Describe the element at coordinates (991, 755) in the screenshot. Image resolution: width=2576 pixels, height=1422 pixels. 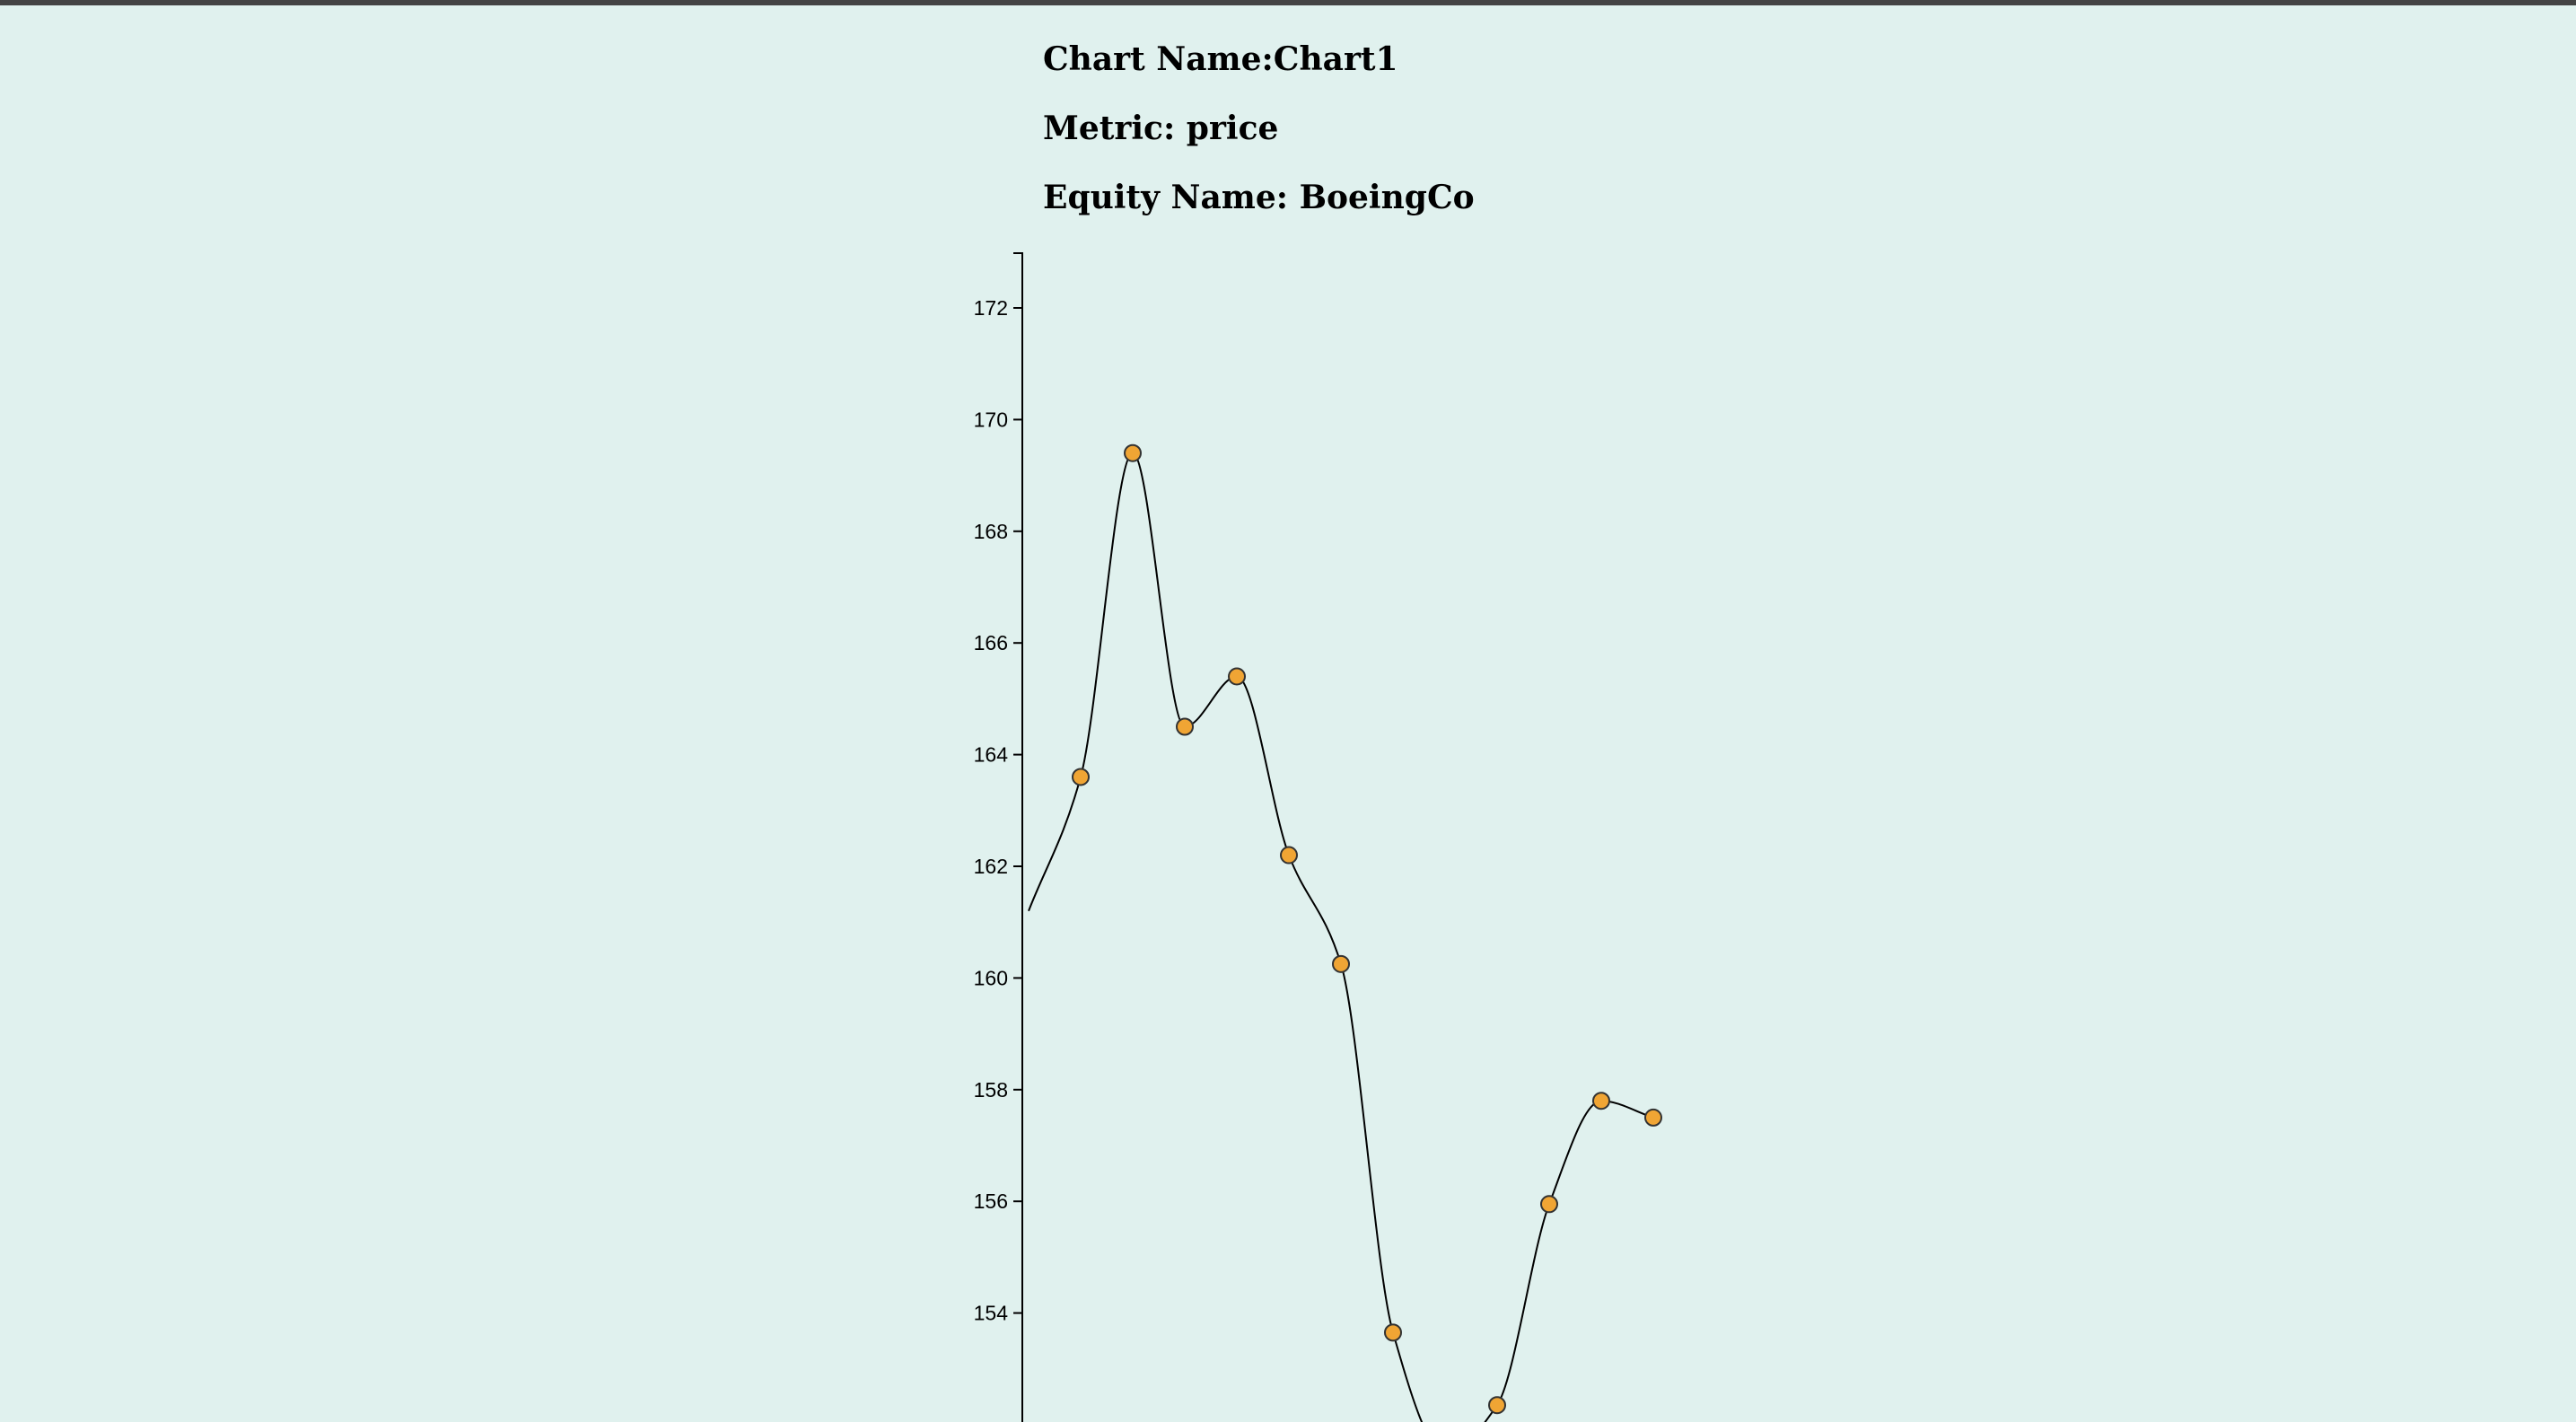
I see `y-tick-label: 164` at that location.